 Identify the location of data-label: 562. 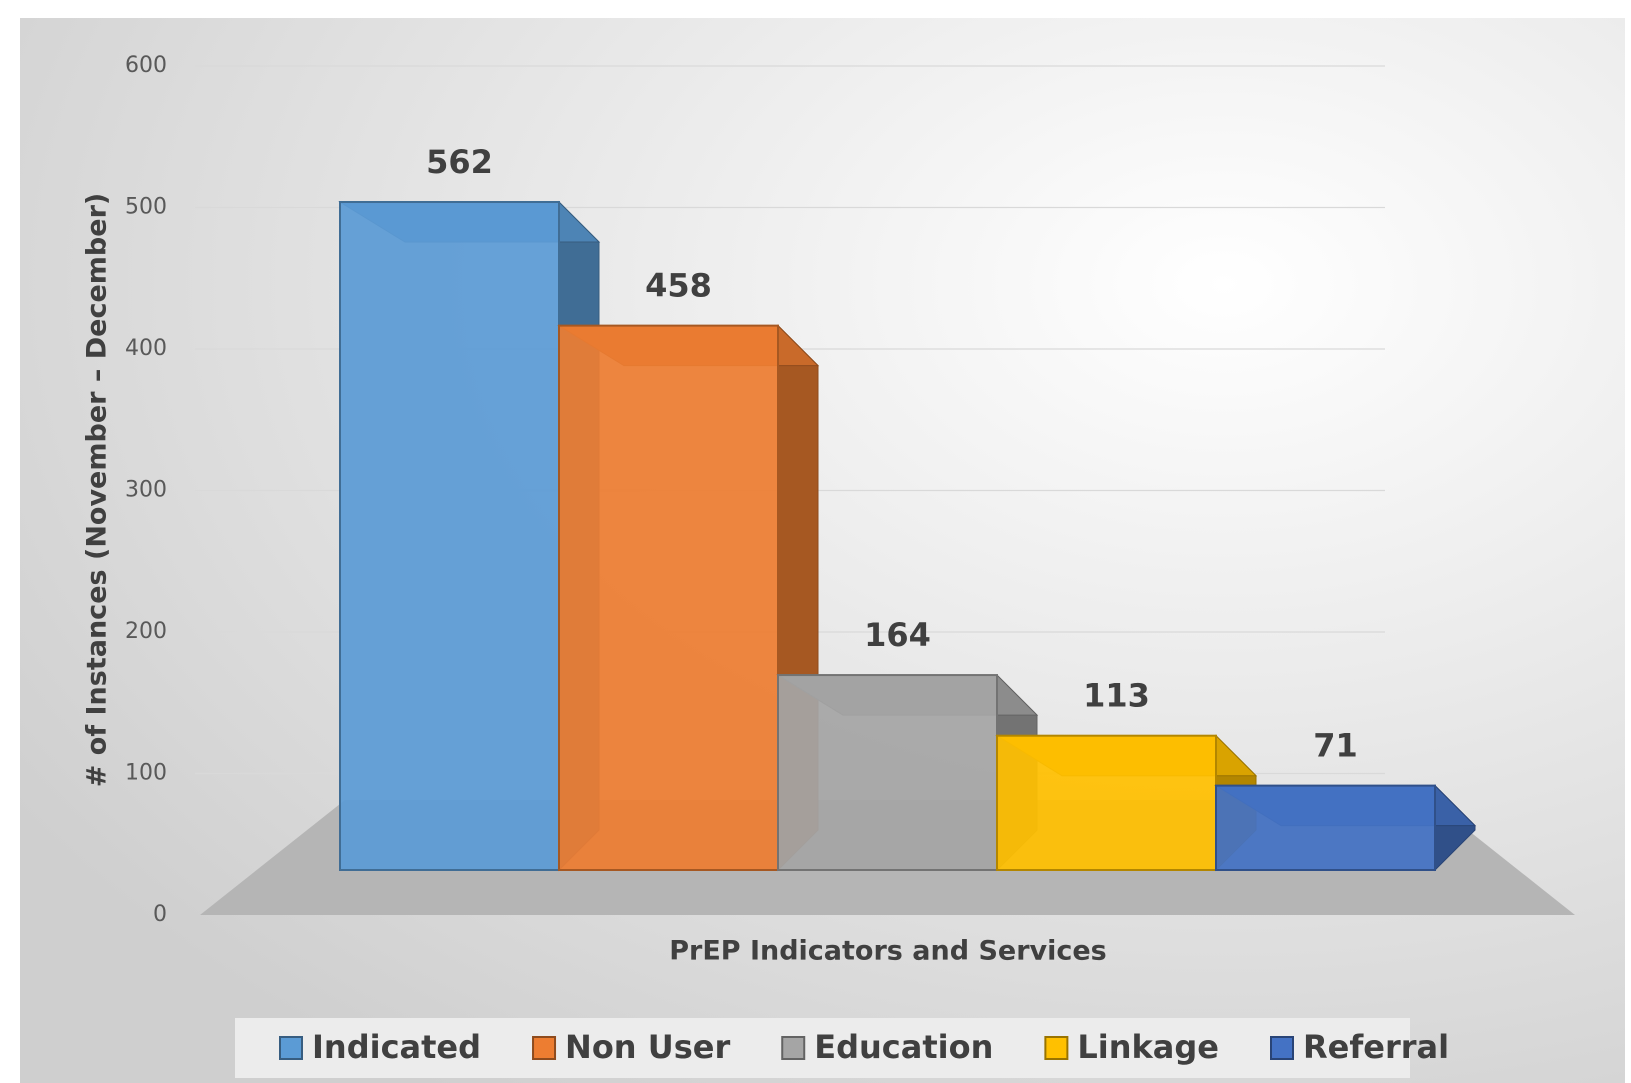
(459, 162).